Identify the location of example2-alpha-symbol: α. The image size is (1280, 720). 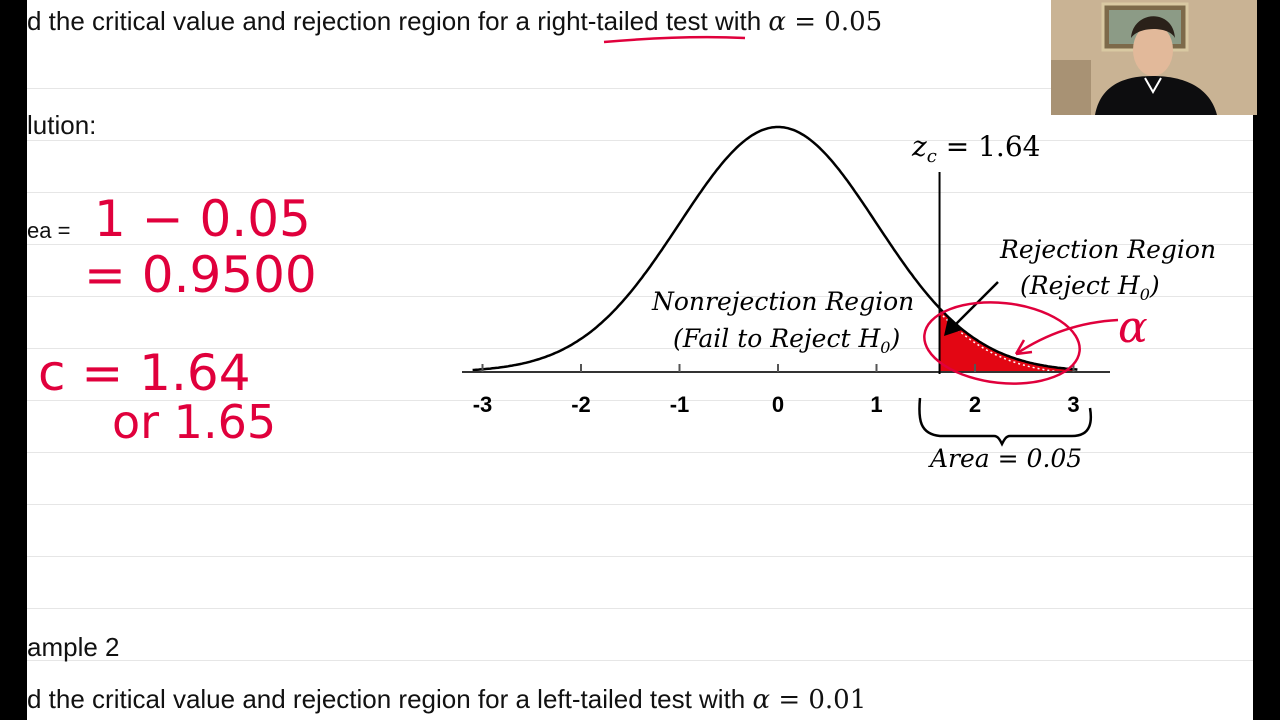
(761, 700).